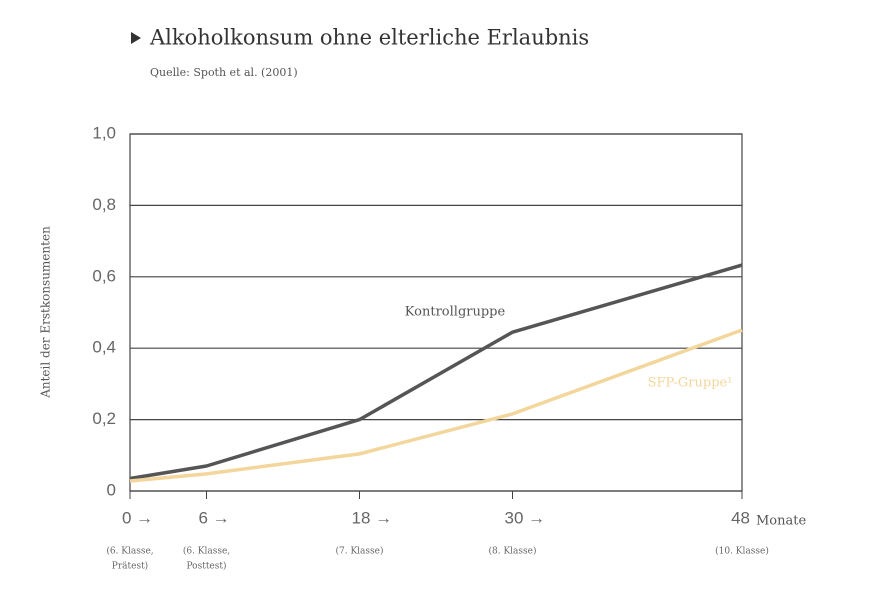 The width and height of the screenshot is (889, 600). Describe the element at coordinates (104, 204) in the screenshot. I see `y-tick-label: 0,8` at that location.